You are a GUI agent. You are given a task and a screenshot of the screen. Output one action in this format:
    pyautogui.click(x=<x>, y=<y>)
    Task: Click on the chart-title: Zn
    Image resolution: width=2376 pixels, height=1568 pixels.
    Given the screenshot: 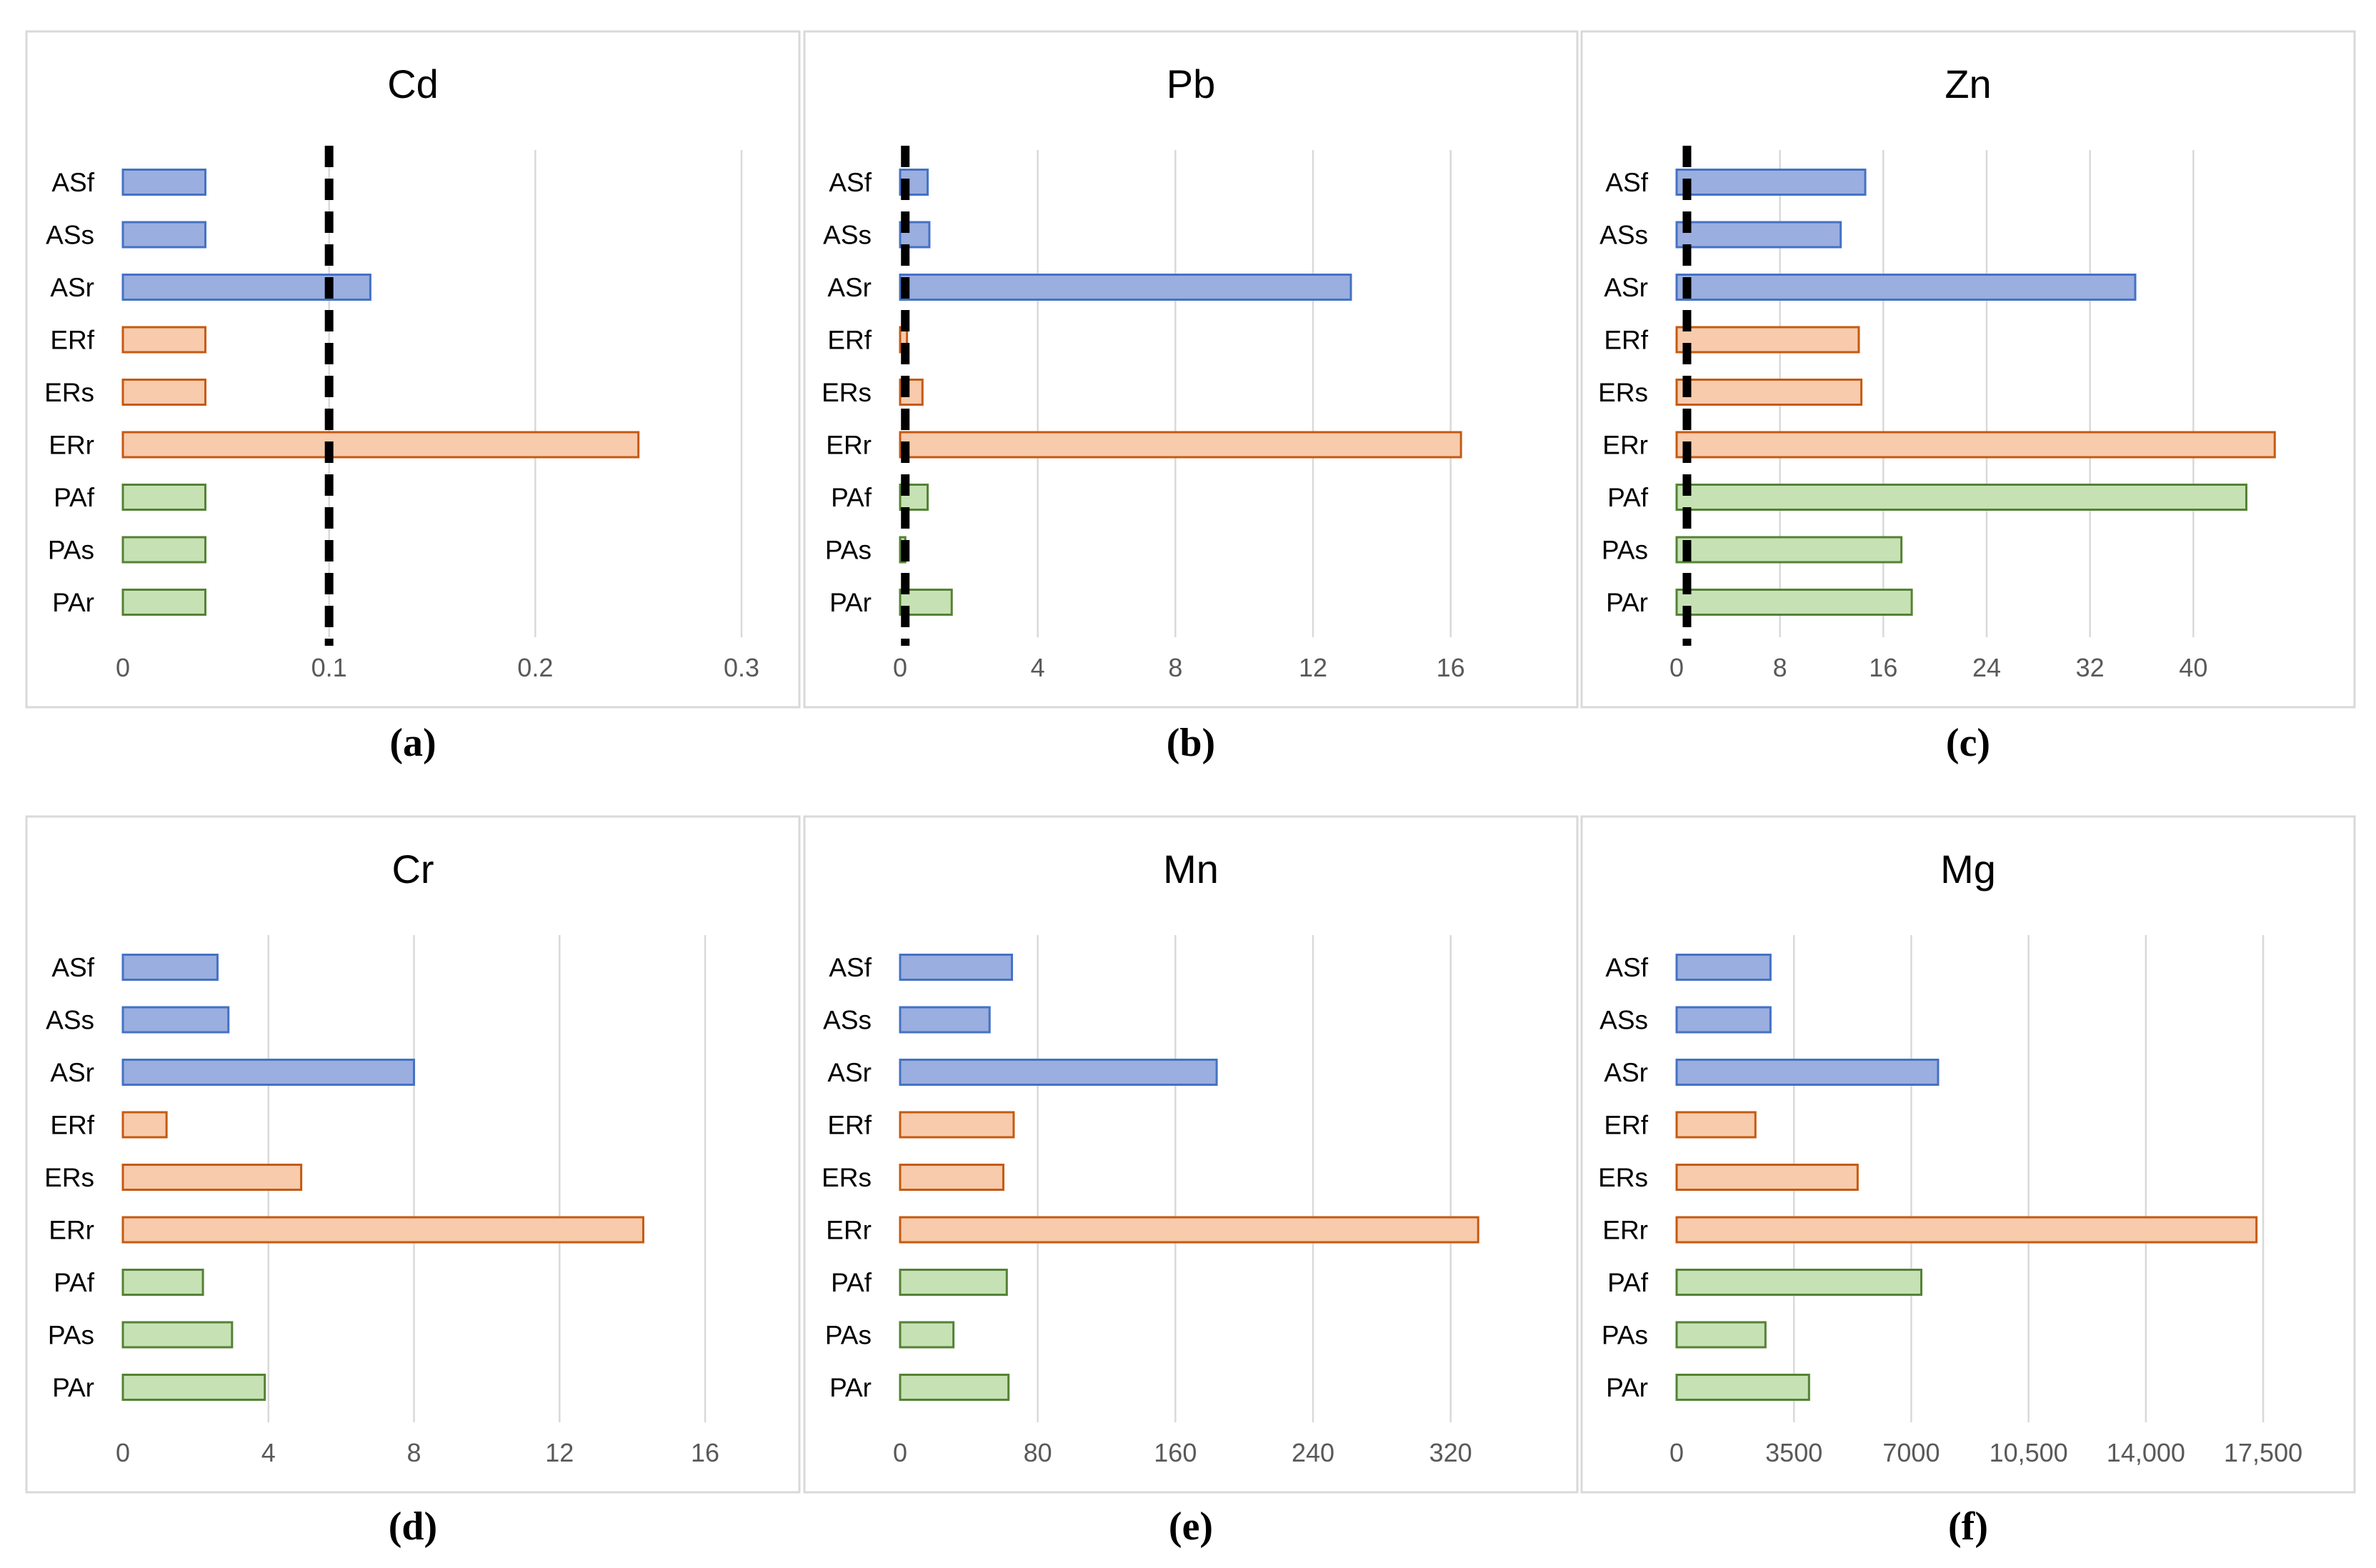 What is the action you would take?
    pyautogui.click(x=1968, y=83)
    